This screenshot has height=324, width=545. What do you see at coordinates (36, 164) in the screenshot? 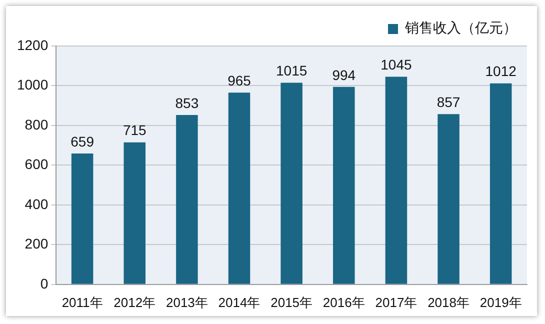
I see `y-tick-label: 600` at bounding box center [36, 164].